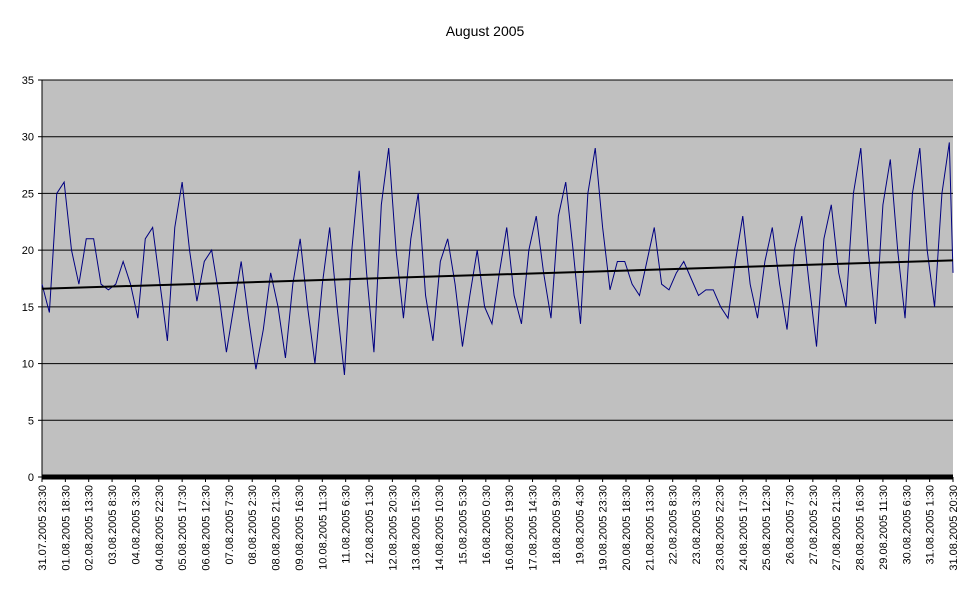 The width and height of the screenshot is (970, 608). I want to click on x-tick-label: 17.08.2005 14:30, so click(534, 528).